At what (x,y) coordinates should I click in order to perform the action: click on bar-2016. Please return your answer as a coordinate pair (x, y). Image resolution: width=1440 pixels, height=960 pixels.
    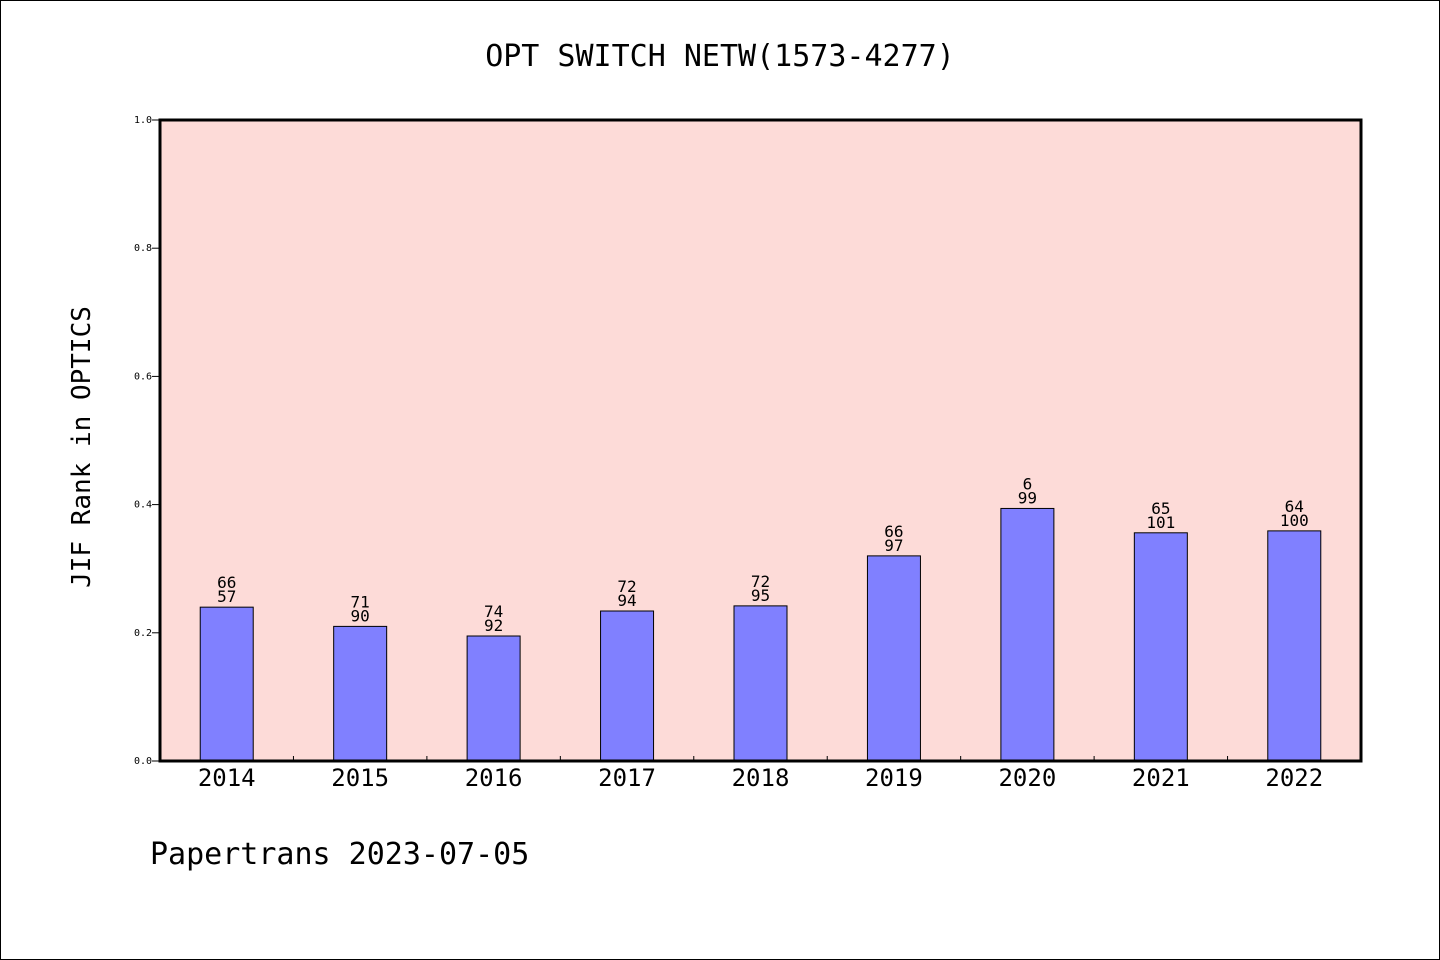
    Looking at the image, I should click on (493, 698).